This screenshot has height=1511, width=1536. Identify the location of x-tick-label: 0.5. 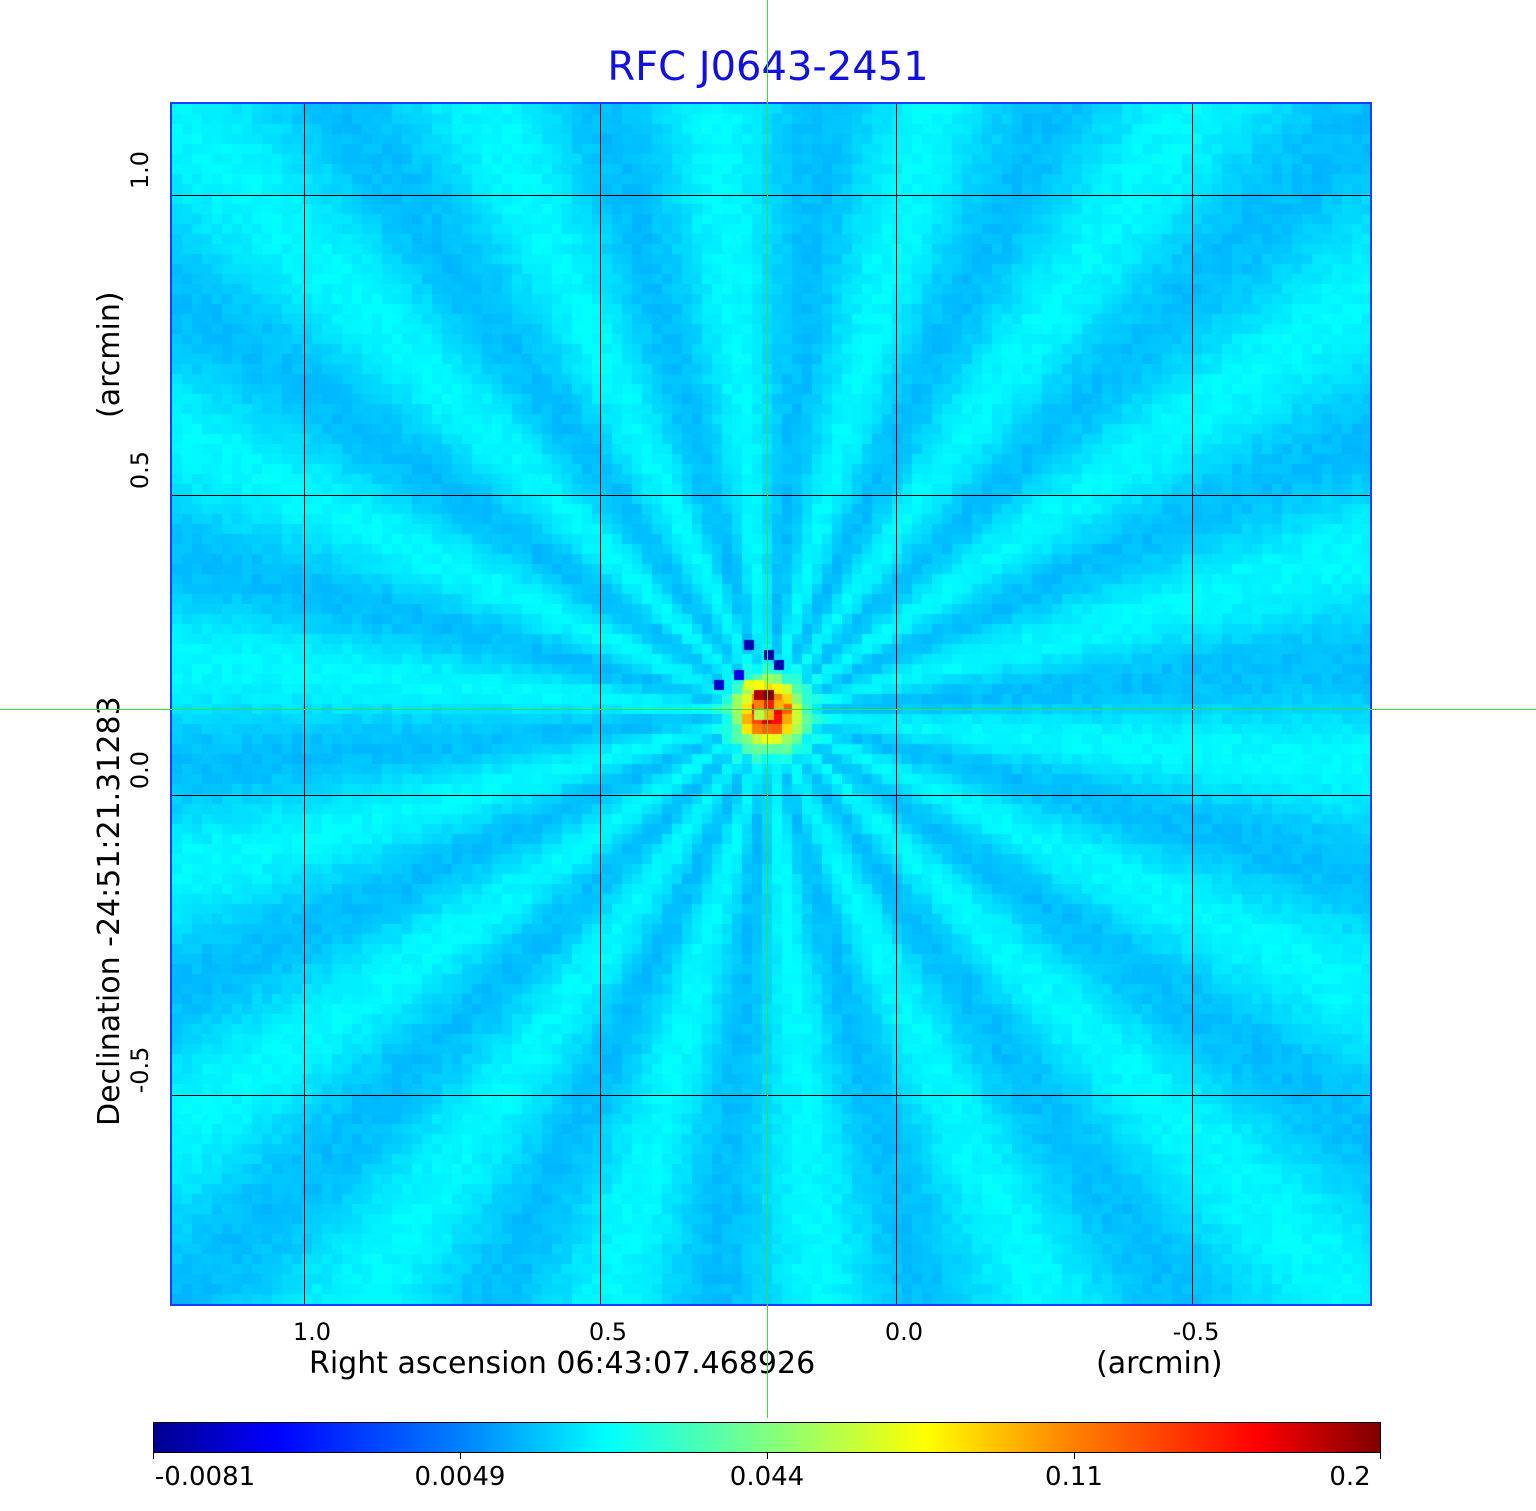
(608, 1332).